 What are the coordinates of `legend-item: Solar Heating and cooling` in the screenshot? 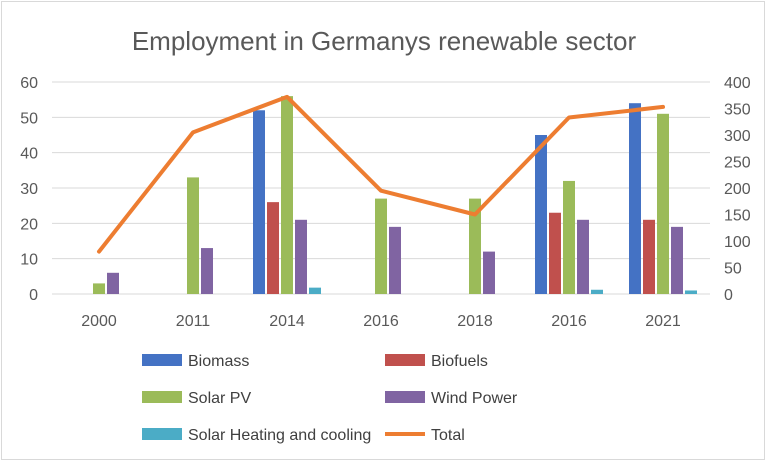 It's located at (256, 435).